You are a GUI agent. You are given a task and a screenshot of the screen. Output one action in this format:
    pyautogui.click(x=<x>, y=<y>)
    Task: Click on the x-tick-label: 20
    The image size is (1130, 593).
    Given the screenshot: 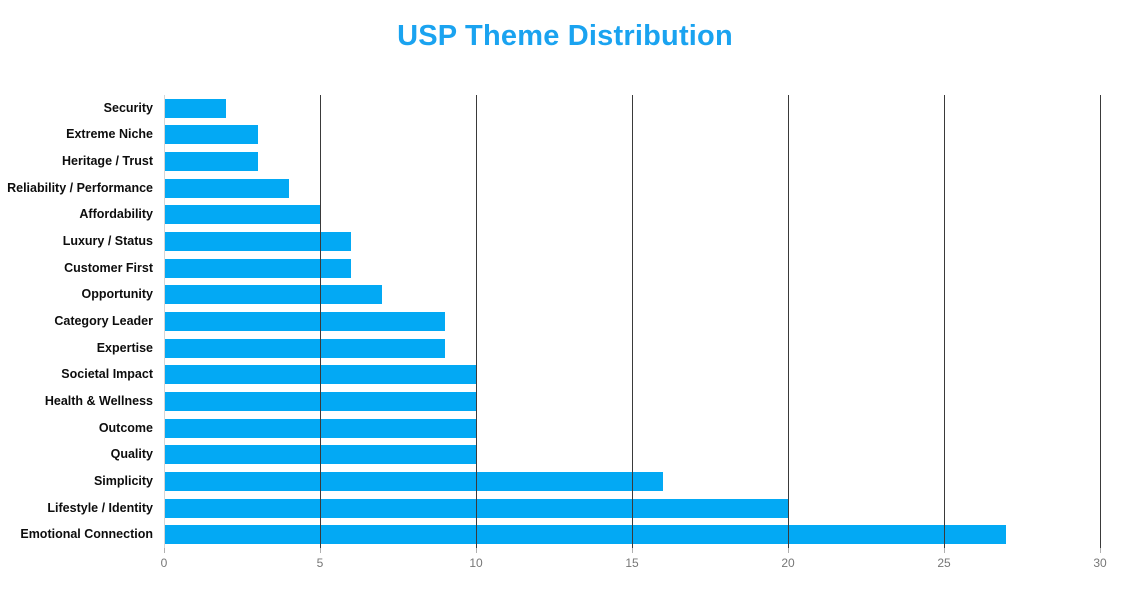 What is the action you would take?
    pyautogui.click(x=788, y=563)
    